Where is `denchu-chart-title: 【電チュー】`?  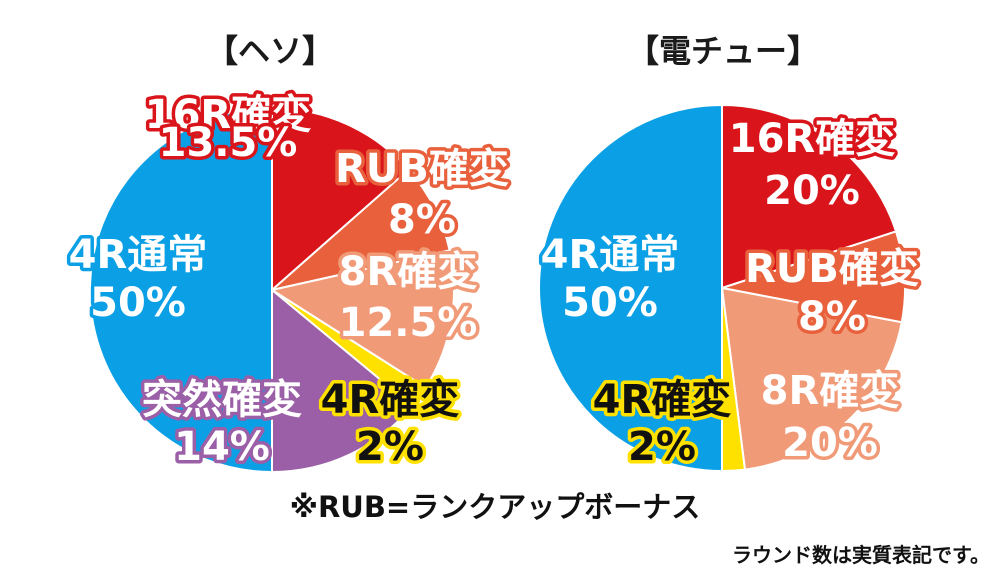 denchu-chart-title: 【電チュー】 is located at coordinates (723, 51).